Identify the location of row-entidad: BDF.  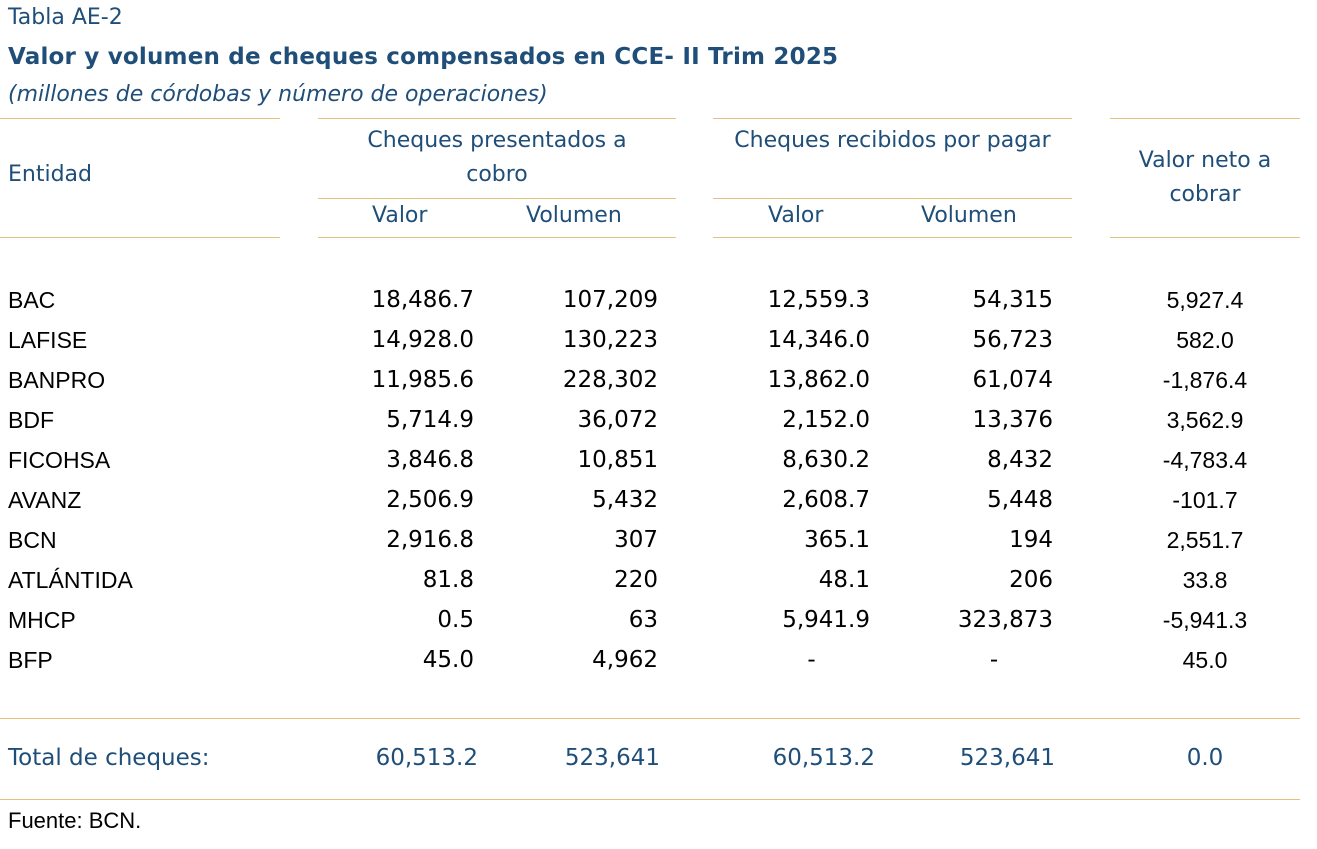
(31, 420).